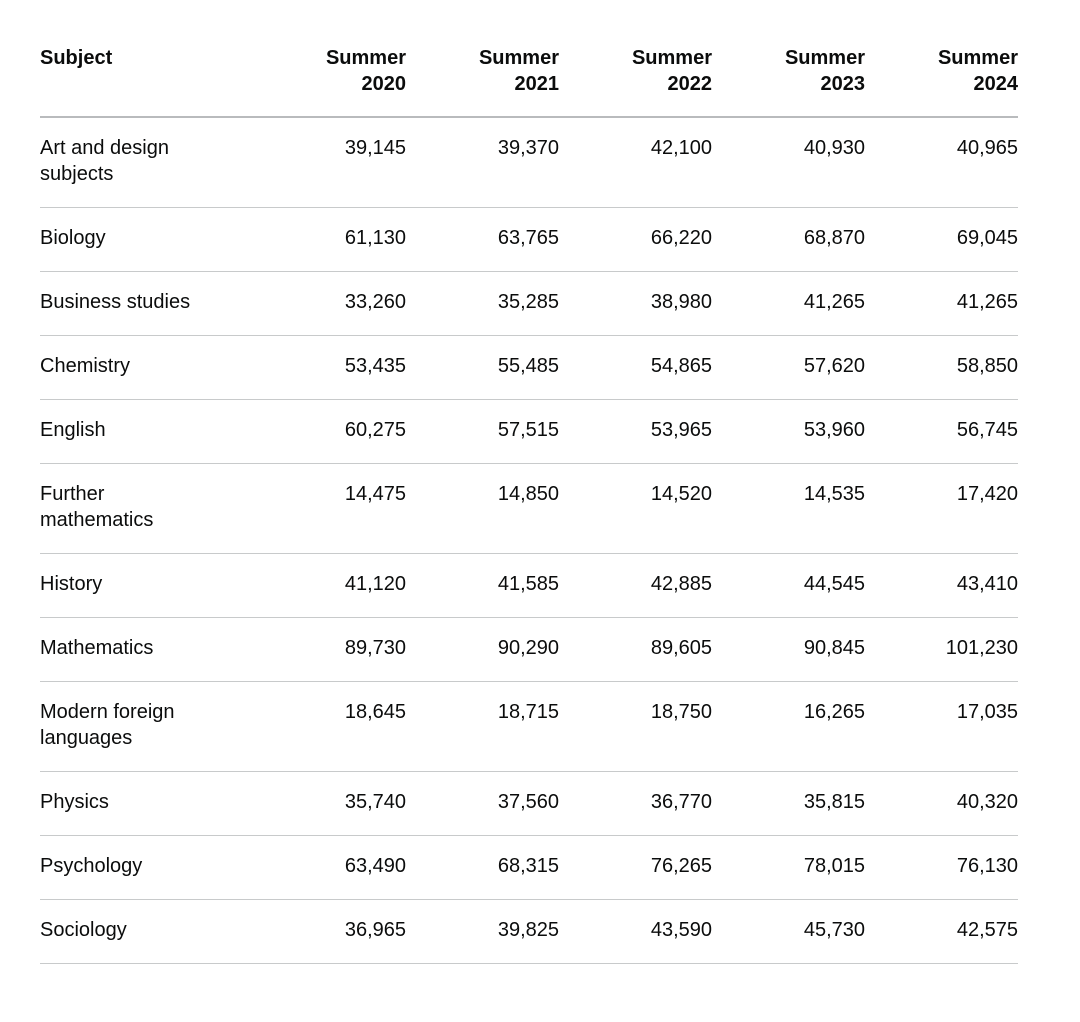 The width and height of the screenshot is (1080, 1022). What do you see at coordinates (788, 867) in the screenshot?
I see `value-cell: 78,015` at bounding box center [788, 867].